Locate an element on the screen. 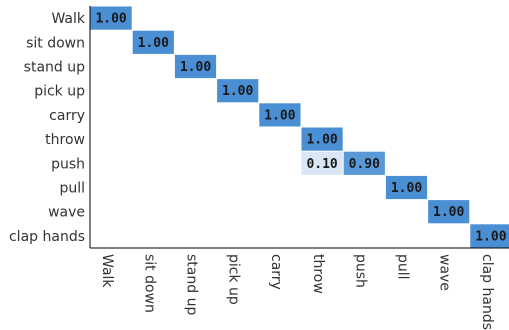  column-label-8: wave is located at coordinates (445, 272).